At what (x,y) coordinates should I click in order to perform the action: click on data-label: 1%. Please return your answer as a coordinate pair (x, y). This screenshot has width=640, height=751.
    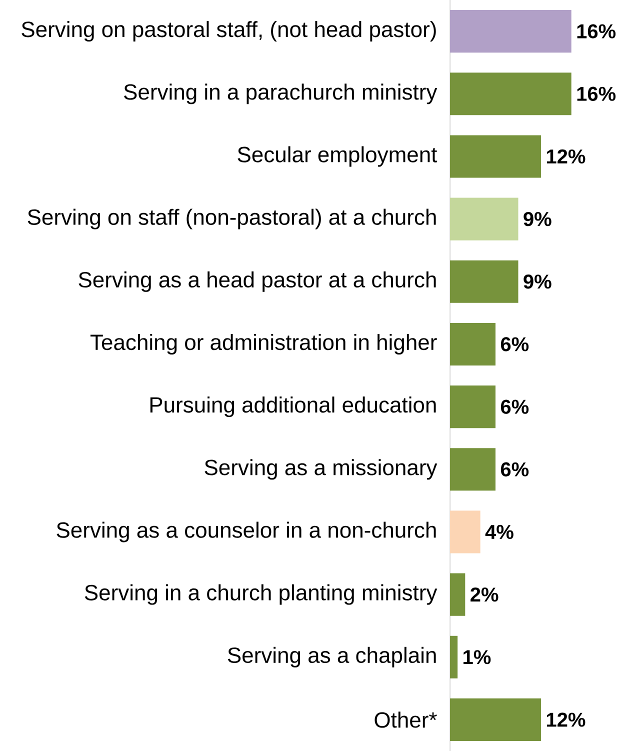
    Looking at the image, I should click on (477, 657).